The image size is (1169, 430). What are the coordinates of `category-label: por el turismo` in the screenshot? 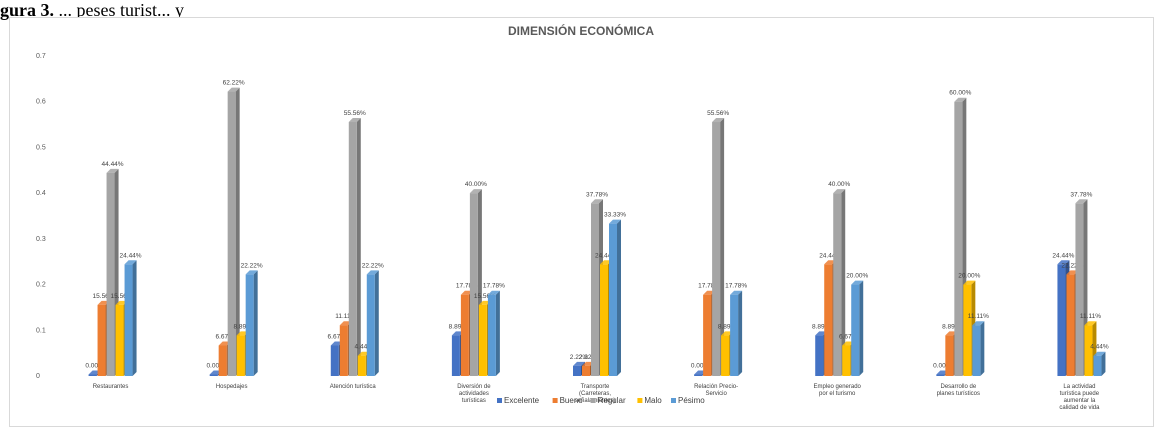 It's located at (837, 394).